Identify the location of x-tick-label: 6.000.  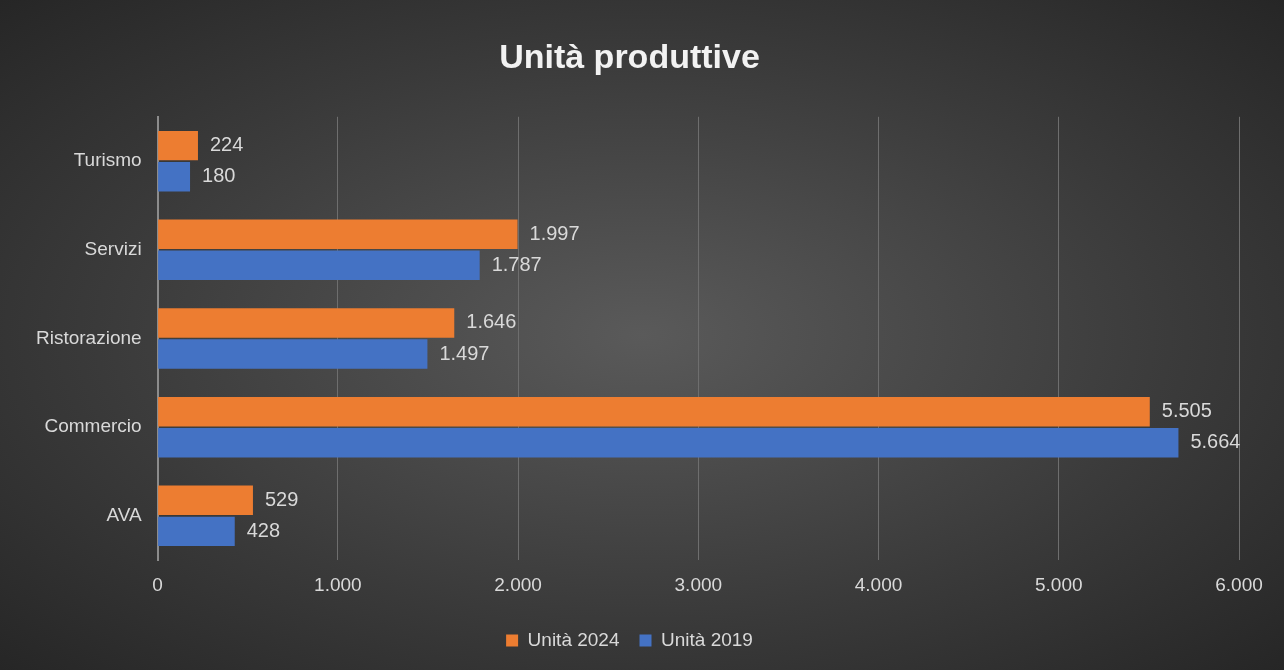
(1239, 584).